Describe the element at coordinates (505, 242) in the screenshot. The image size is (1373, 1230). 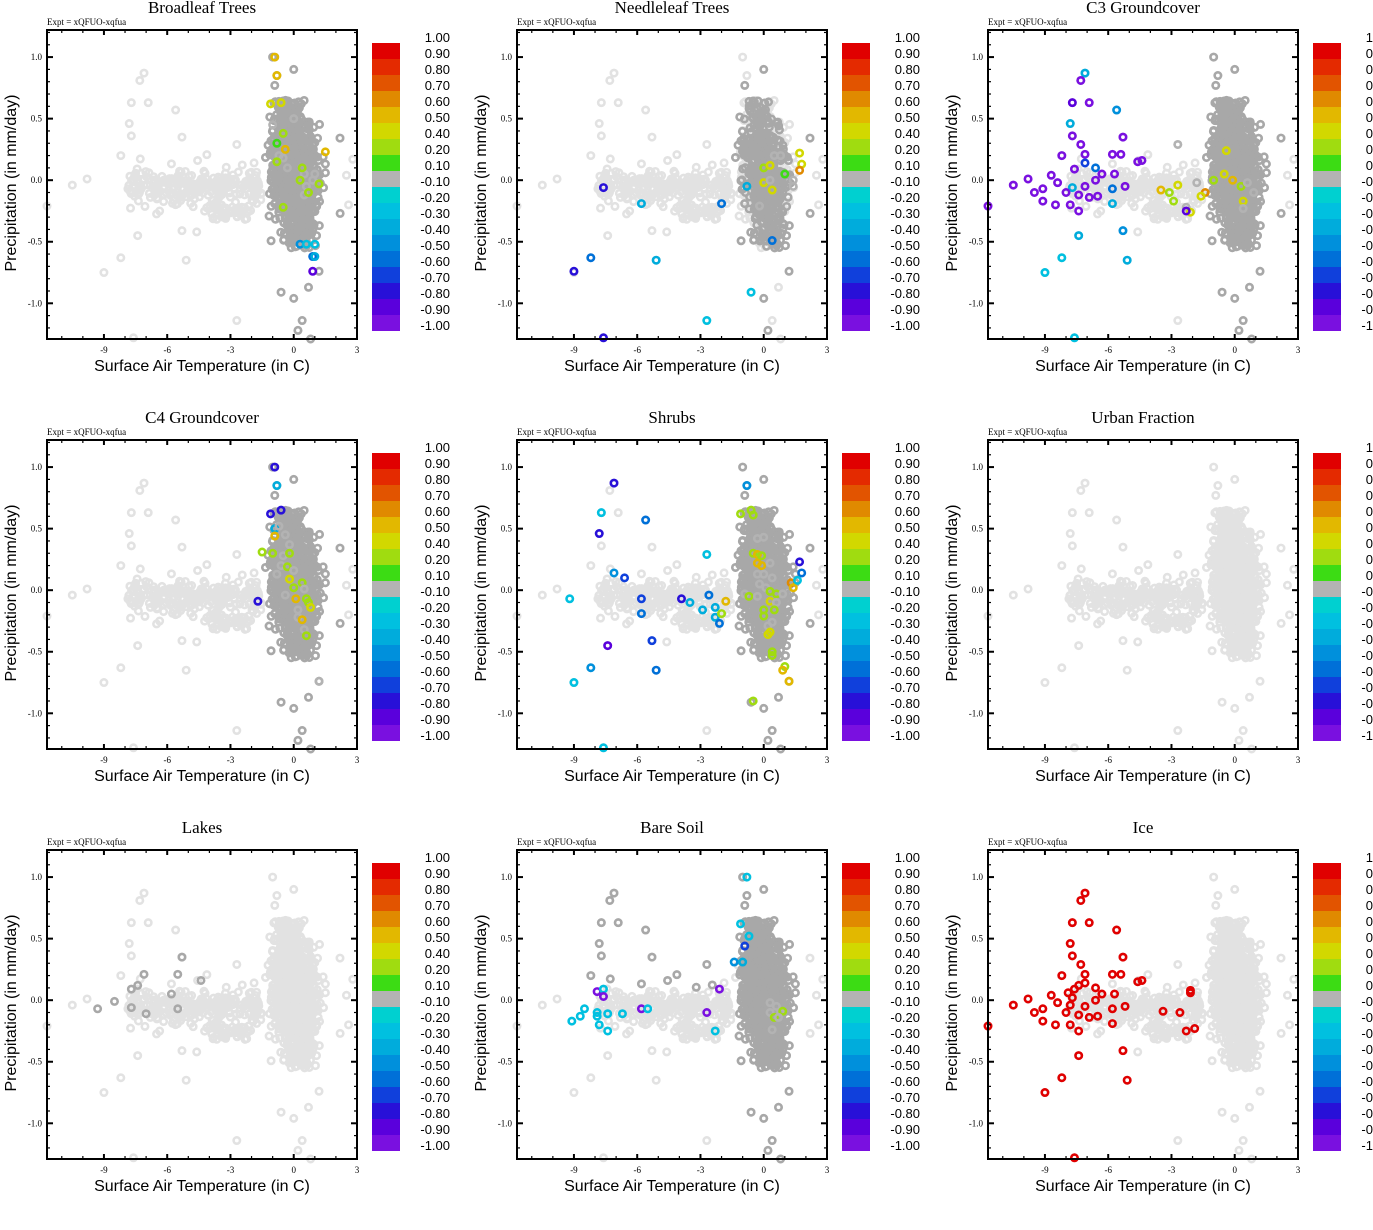
I see `y-tick-label: -0.5` at that location.